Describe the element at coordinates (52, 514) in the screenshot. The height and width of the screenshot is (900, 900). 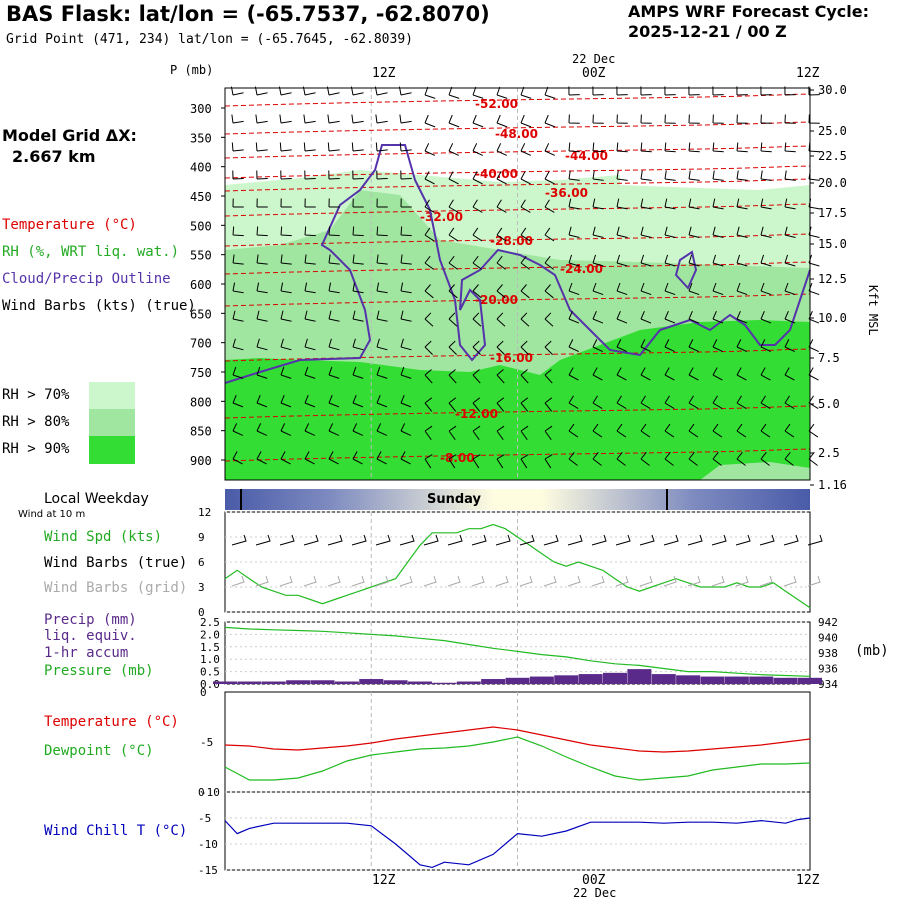
I see `wind-height-note: Wind at 10 m` at that location.